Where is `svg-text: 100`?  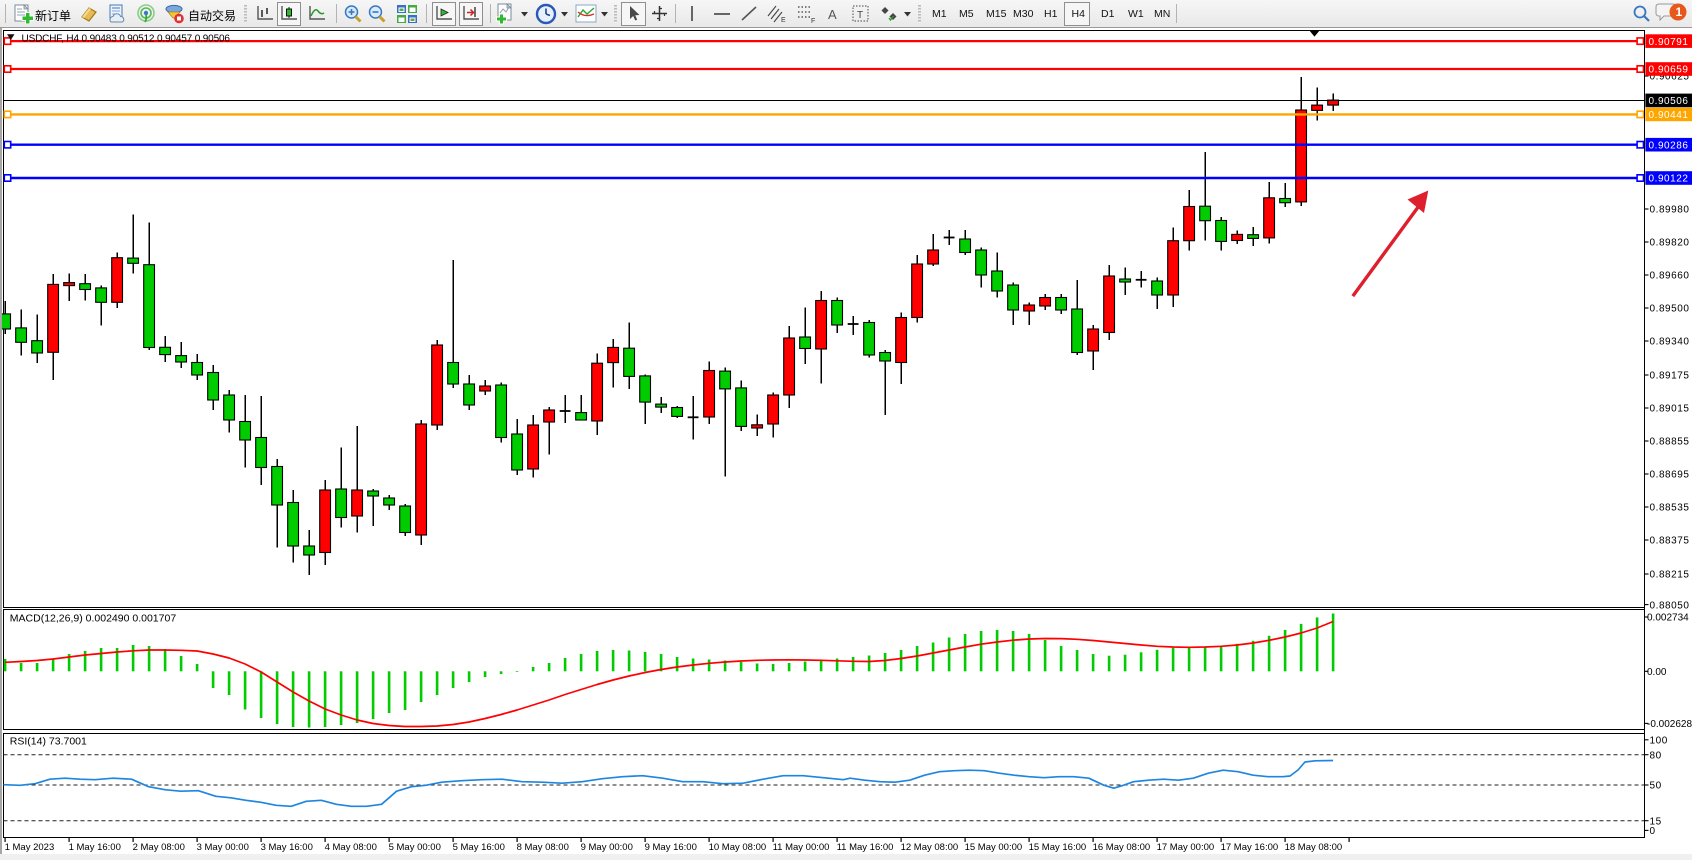 svg-text: 100 is located at coordinates (1659, 741).